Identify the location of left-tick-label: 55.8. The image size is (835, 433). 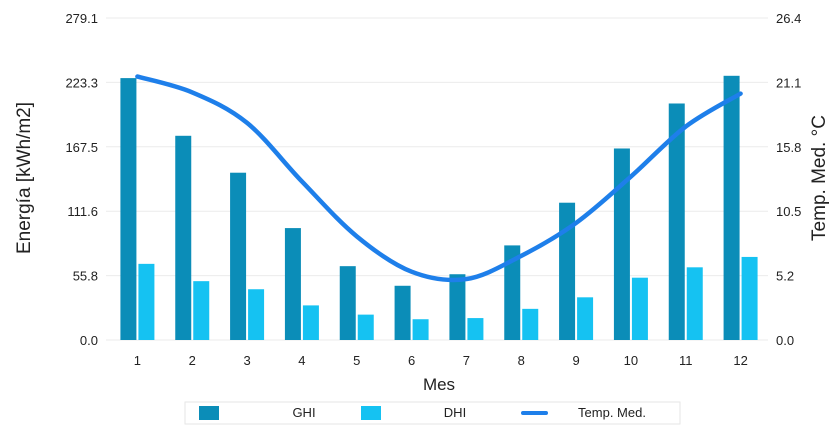
(85, 276).